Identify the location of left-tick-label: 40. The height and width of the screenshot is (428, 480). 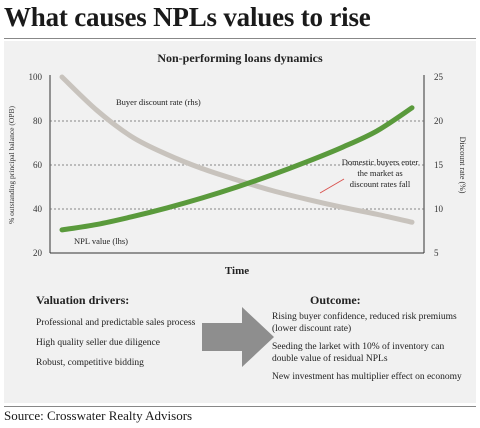
(38, 209).